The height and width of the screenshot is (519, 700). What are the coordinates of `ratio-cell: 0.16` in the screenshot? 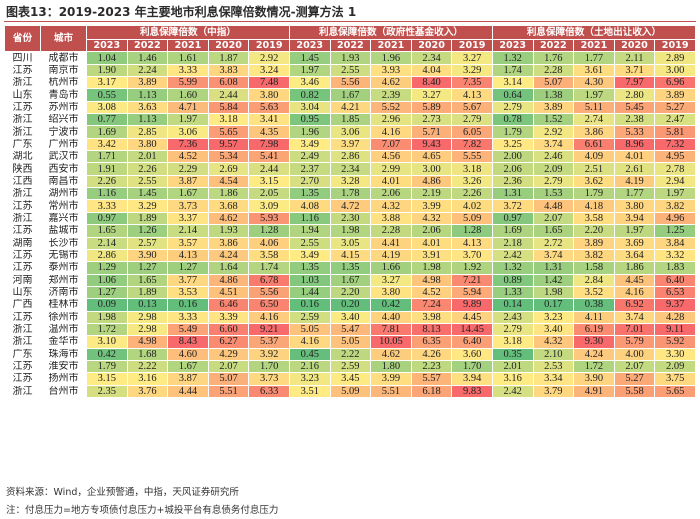 It's located at (188, 305).